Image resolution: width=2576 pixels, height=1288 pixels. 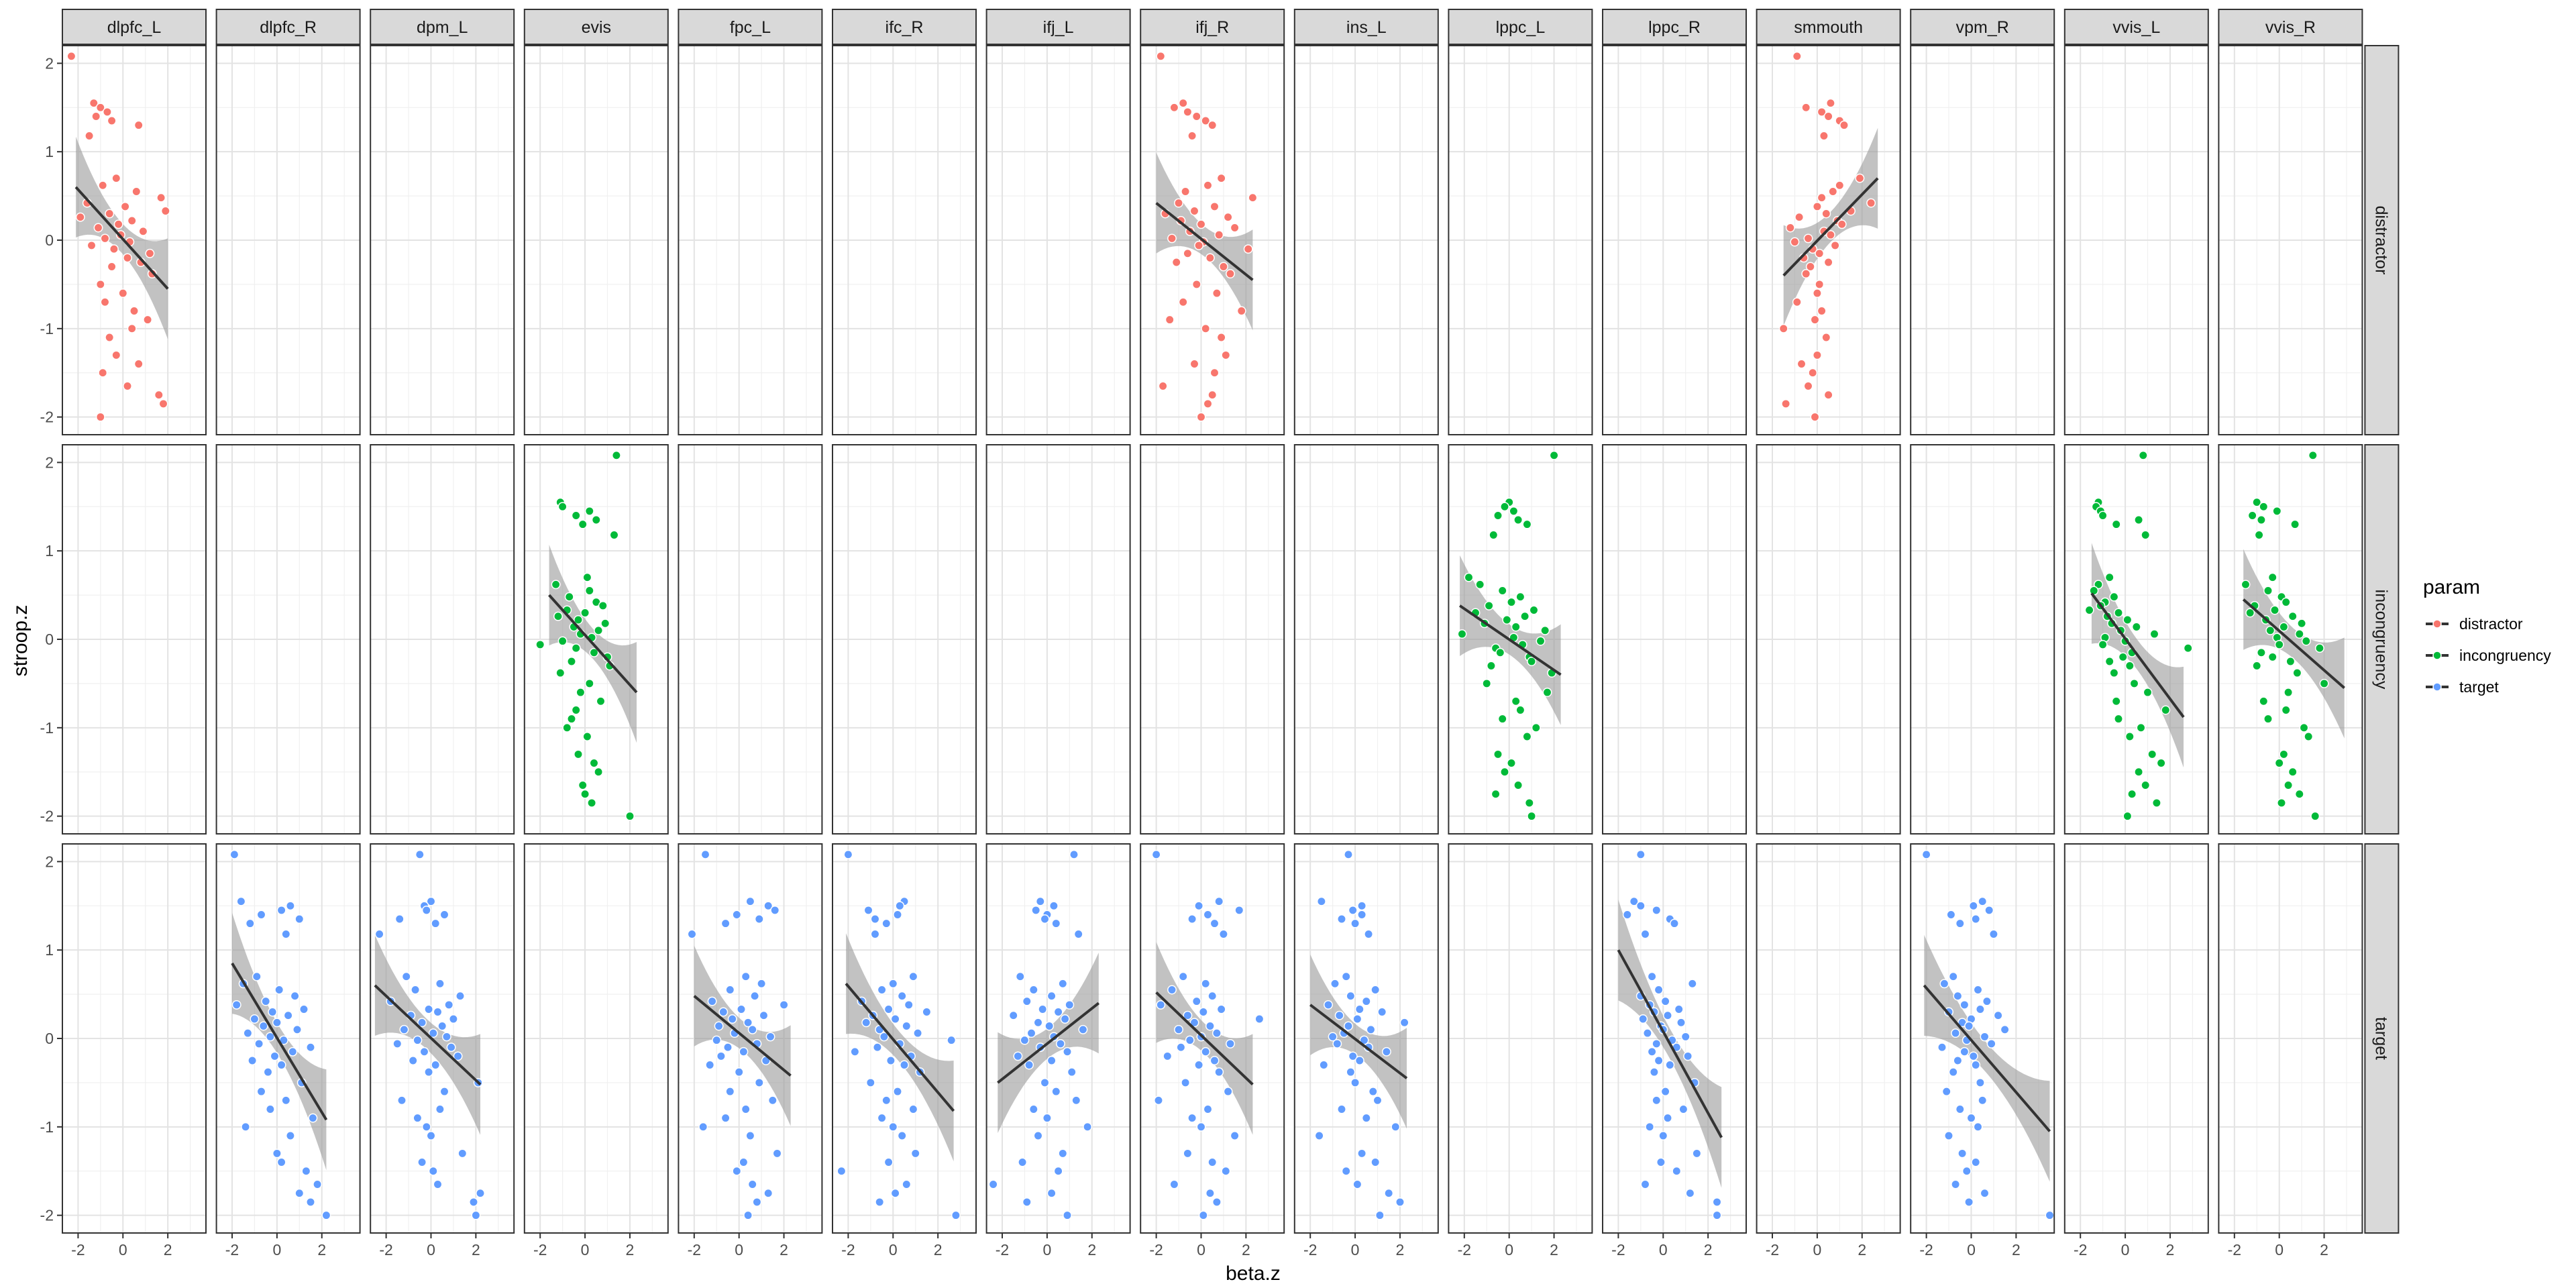 What do you see at coordinates (2382, 240) in the screenshot?
I see `row-strip` at bounding box center [2382, 240].